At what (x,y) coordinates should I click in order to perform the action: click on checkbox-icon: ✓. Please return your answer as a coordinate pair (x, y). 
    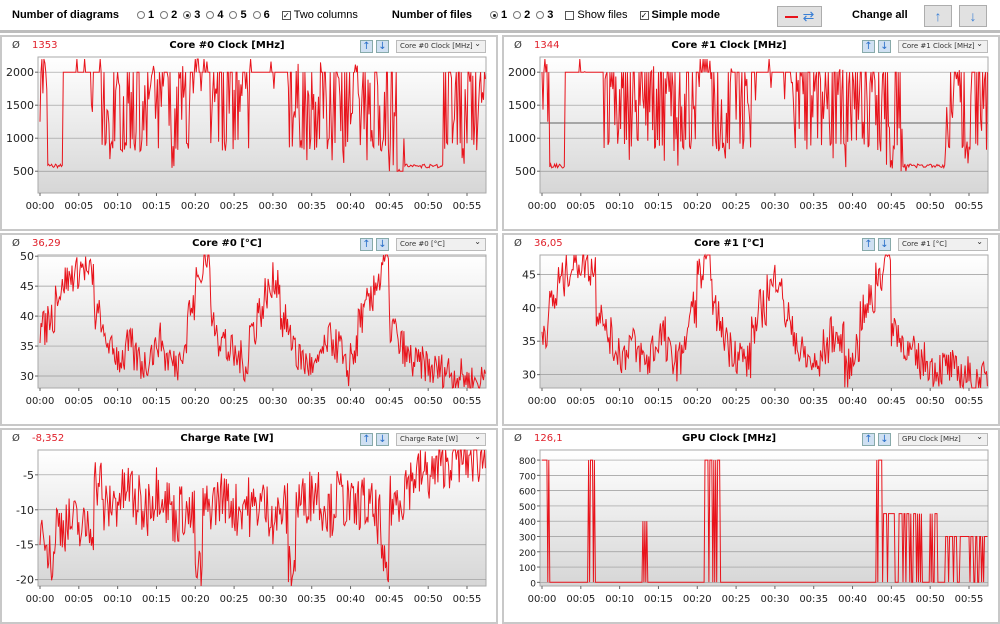
    Looking at the image, I should click on (644, 15).